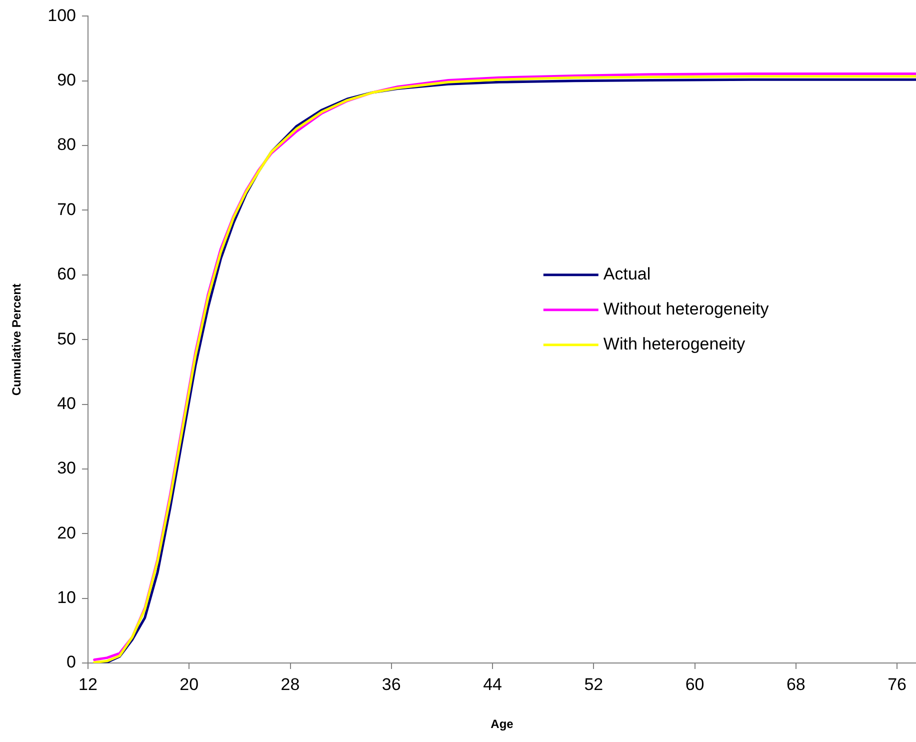 The image size is (916, 742). Describe the element at coordinates (66, 468) in the screenshot. I see `y-tick-label: 30` at that location.